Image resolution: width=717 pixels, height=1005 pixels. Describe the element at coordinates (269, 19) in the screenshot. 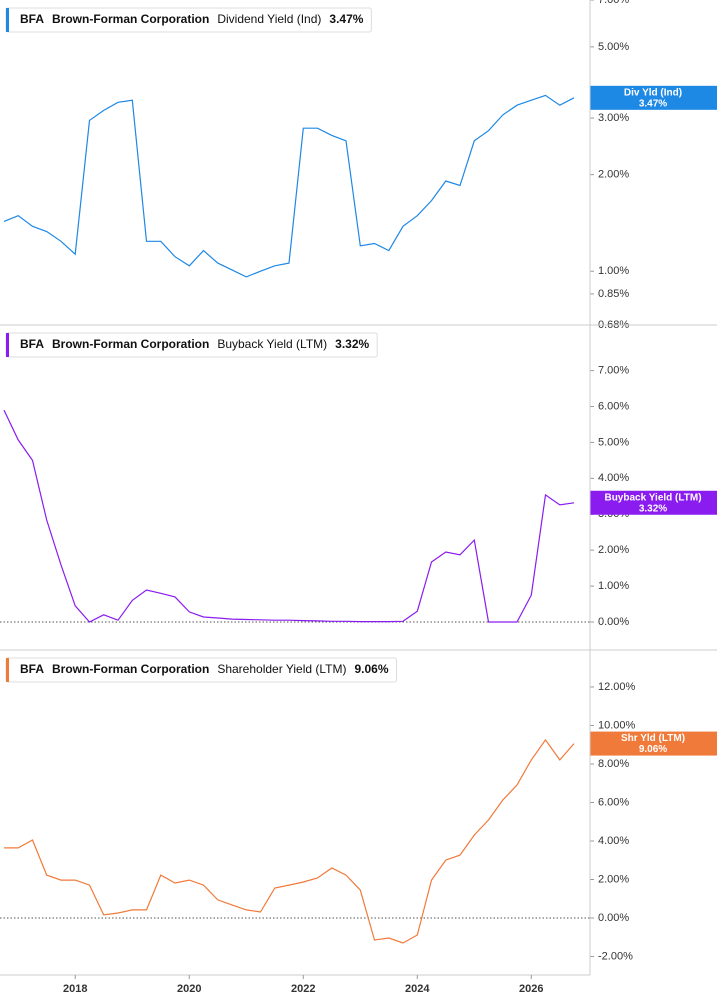

I see `legend-text: Dividend Yield (Ind)` at that location.